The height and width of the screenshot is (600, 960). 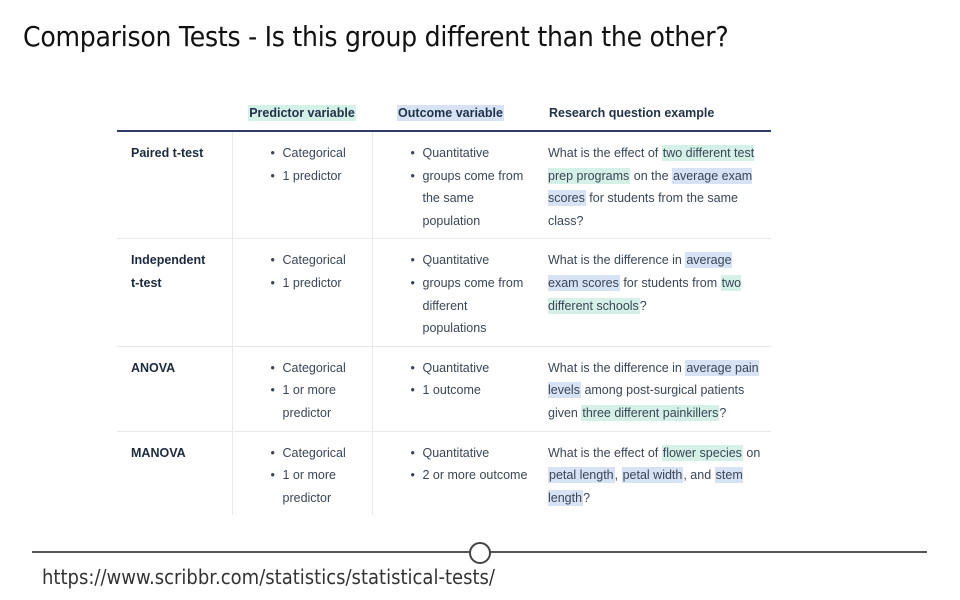 I want to click on test-name-line: Paired t-test, so click(x=167, y=153).